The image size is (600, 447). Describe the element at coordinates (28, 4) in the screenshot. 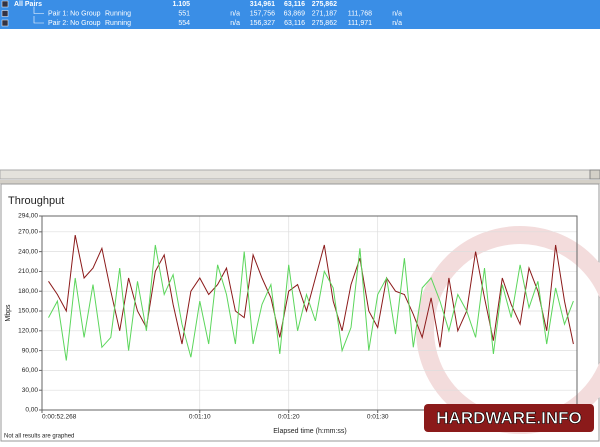

I see `row-name: All Pairs` at that location.